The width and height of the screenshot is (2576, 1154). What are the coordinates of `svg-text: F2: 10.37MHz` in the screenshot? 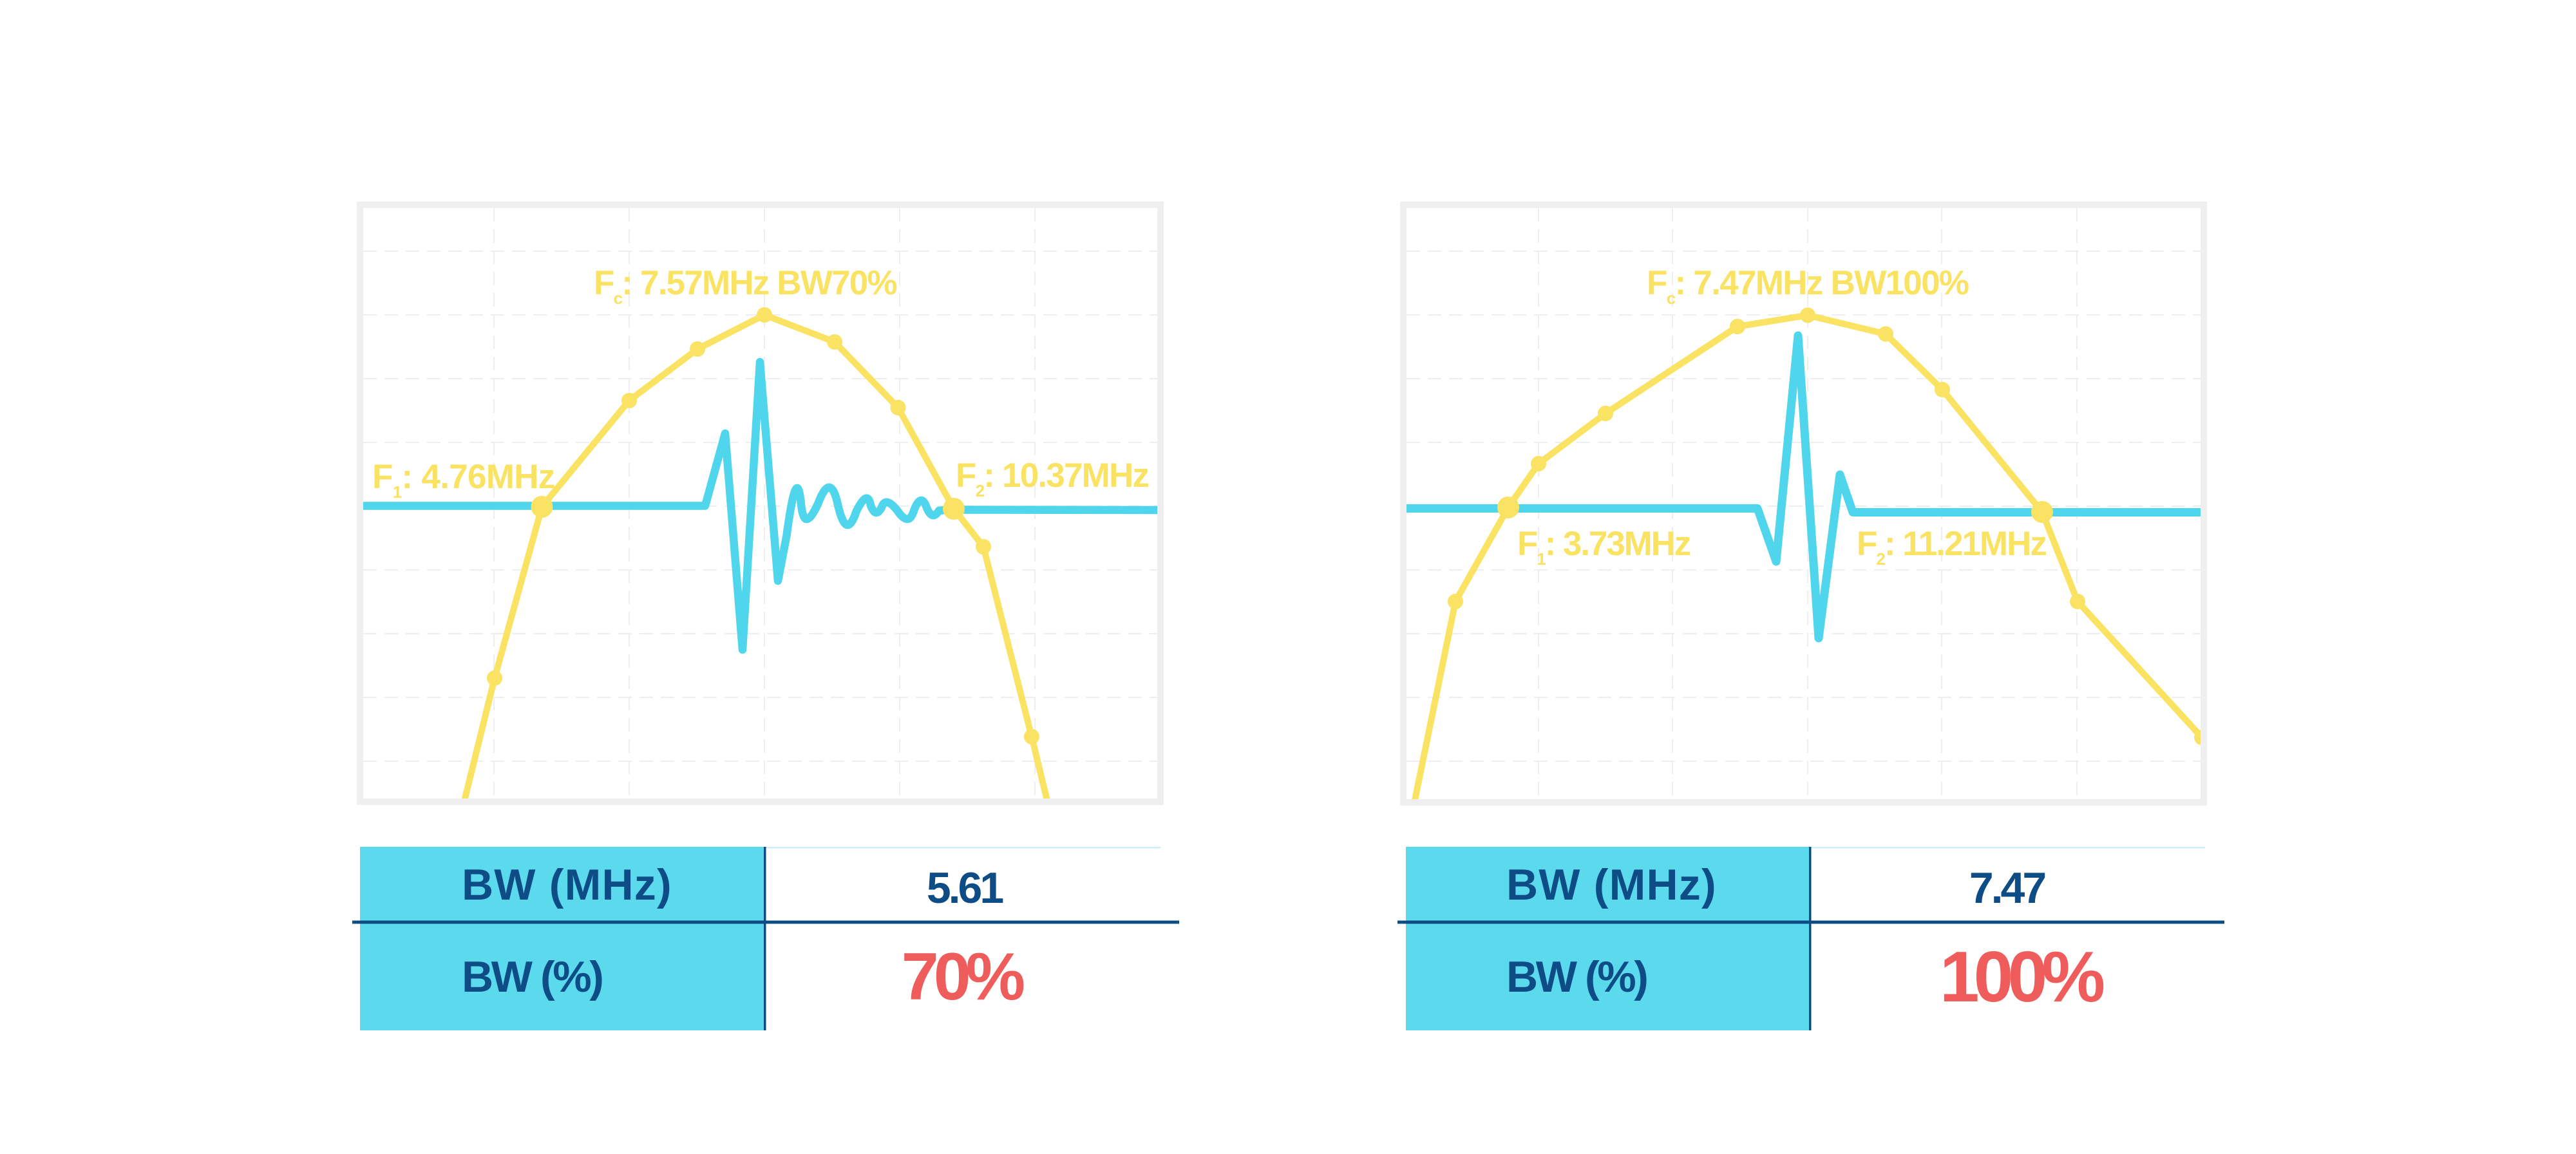 It's located at (1052, 478).